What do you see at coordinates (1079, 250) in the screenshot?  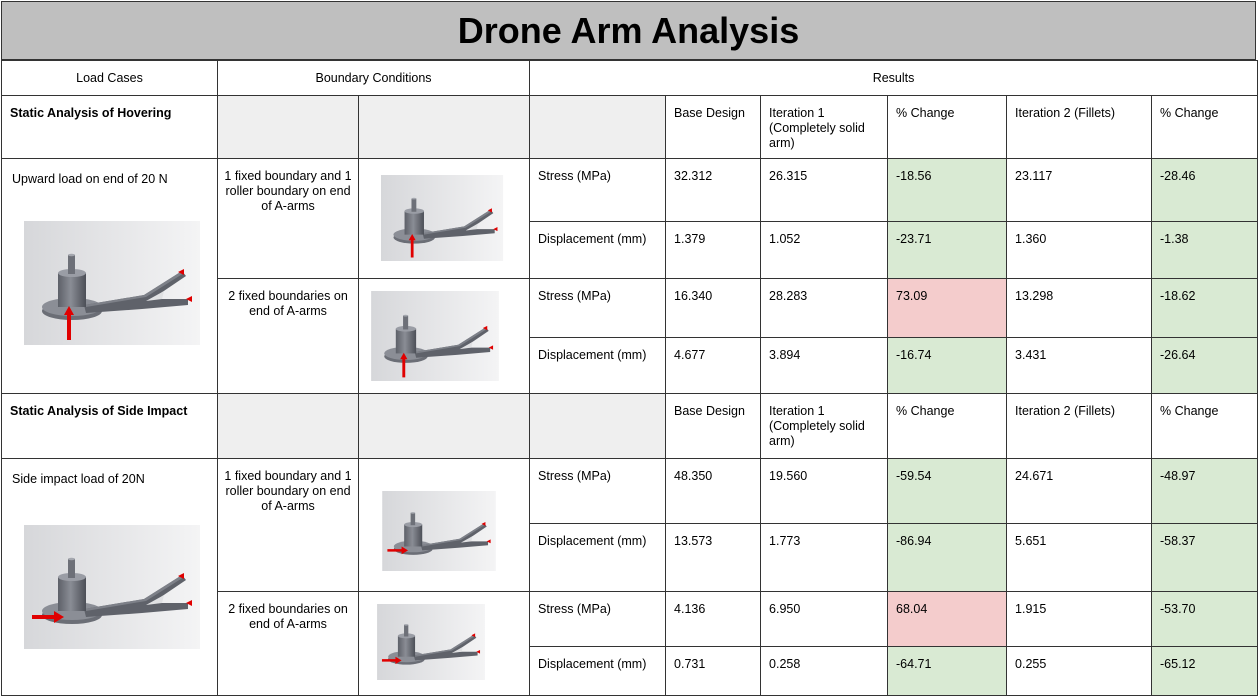 I see `iteration-2-value: 1.360` at bounding box center [1079, 250].